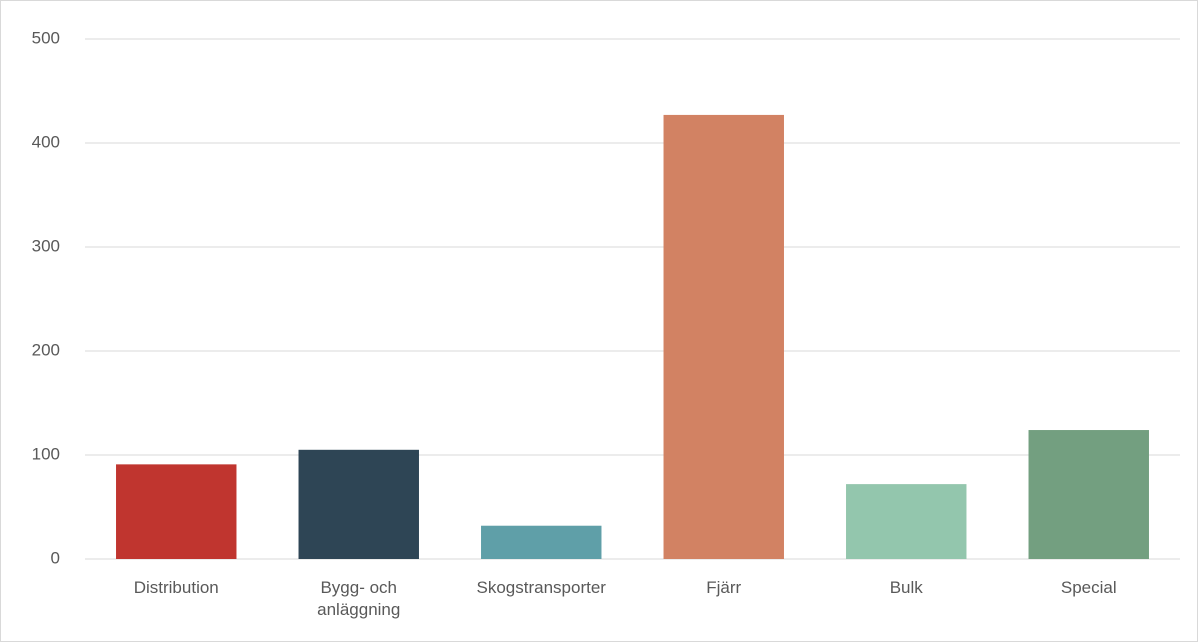  I want to click on x-tick-label: Distribution, so click(176, 587).